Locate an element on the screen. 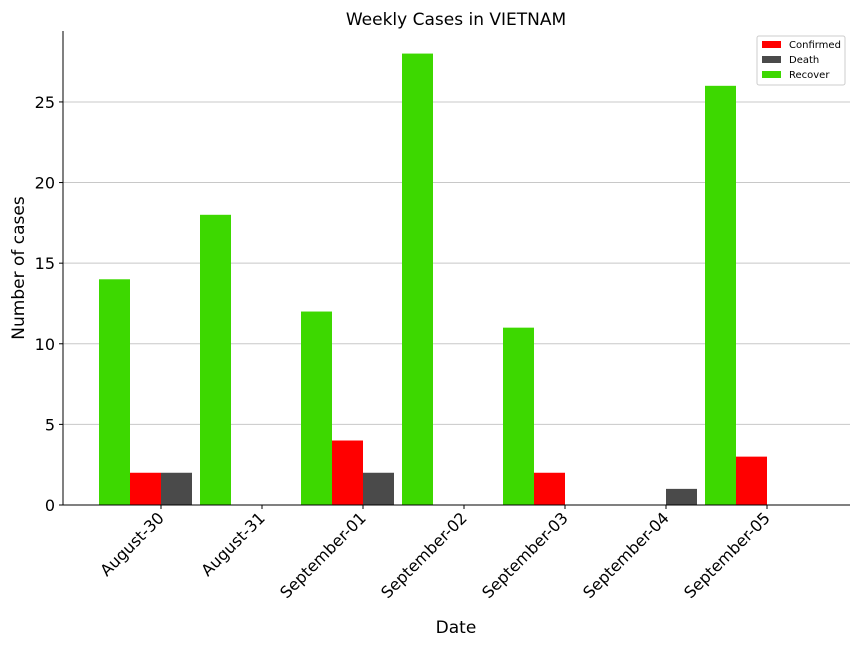 The image size is (864, 648). legend-swatch-confirmed is located at coordinates (771, 44).